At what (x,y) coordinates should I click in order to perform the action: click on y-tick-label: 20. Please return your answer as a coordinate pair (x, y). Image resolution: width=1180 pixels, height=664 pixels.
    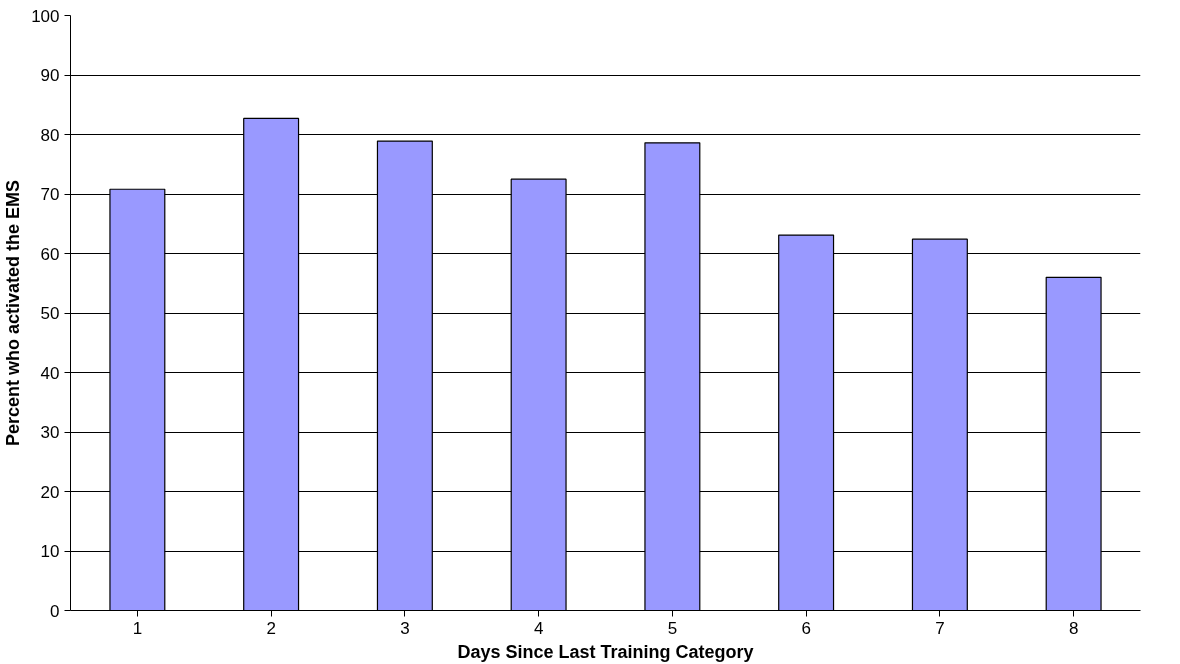
    Looking at the image, I should click on (50, 492).